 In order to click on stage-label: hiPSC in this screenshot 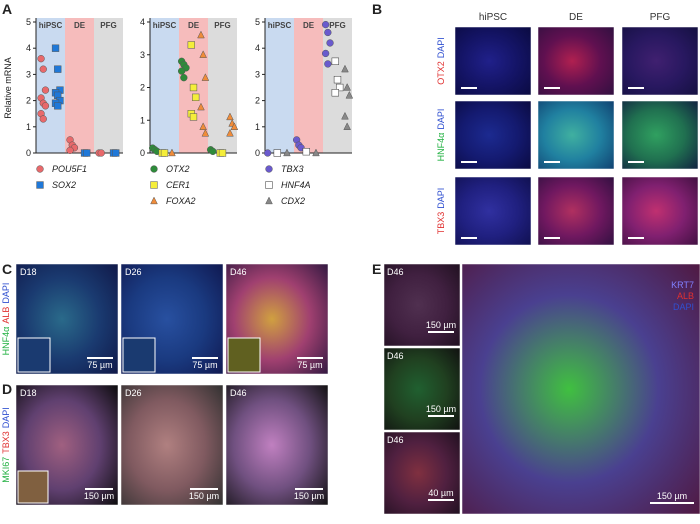, I will do `click(280, 25)`.